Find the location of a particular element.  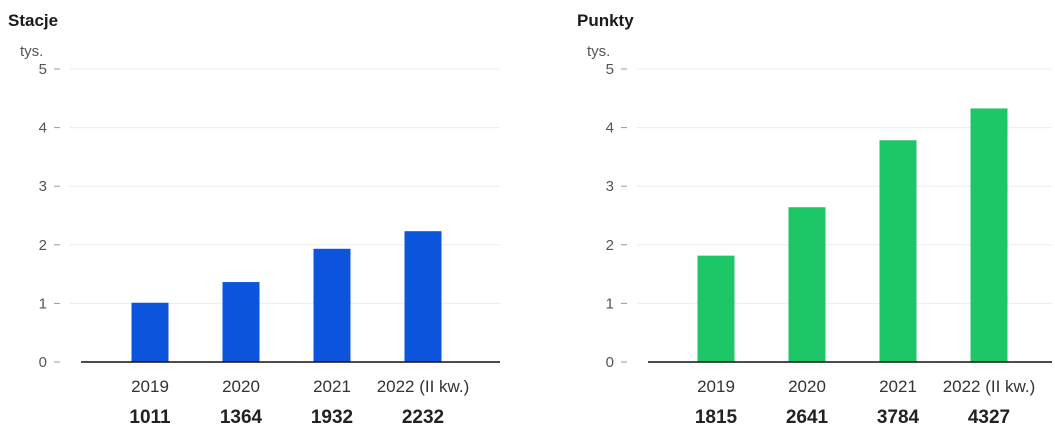

data-label: 3784 is located at coordinates (898, 417).